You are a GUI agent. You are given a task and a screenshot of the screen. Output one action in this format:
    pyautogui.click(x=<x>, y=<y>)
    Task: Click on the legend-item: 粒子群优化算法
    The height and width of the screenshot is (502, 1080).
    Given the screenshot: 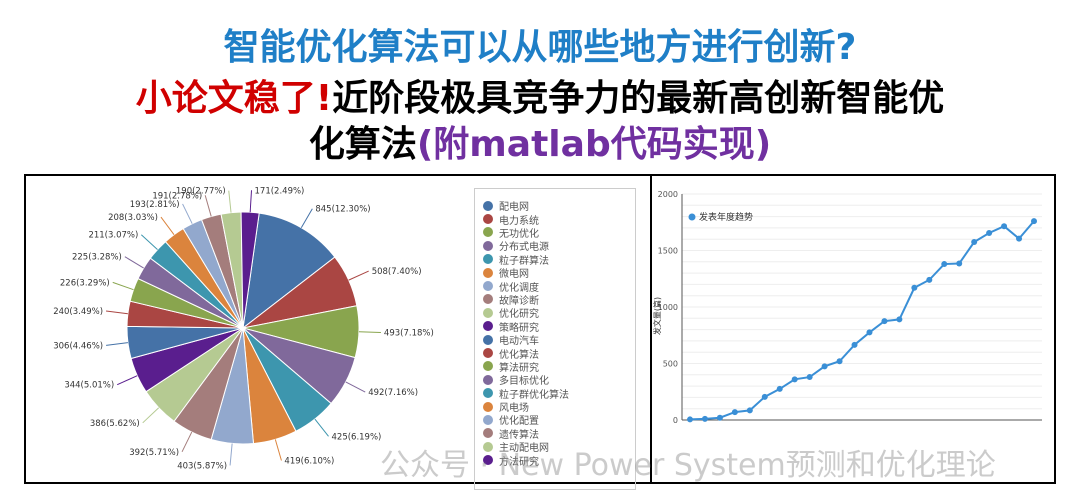 What is the action you would take?
    pyautogui.click(x=559, y=393)
    